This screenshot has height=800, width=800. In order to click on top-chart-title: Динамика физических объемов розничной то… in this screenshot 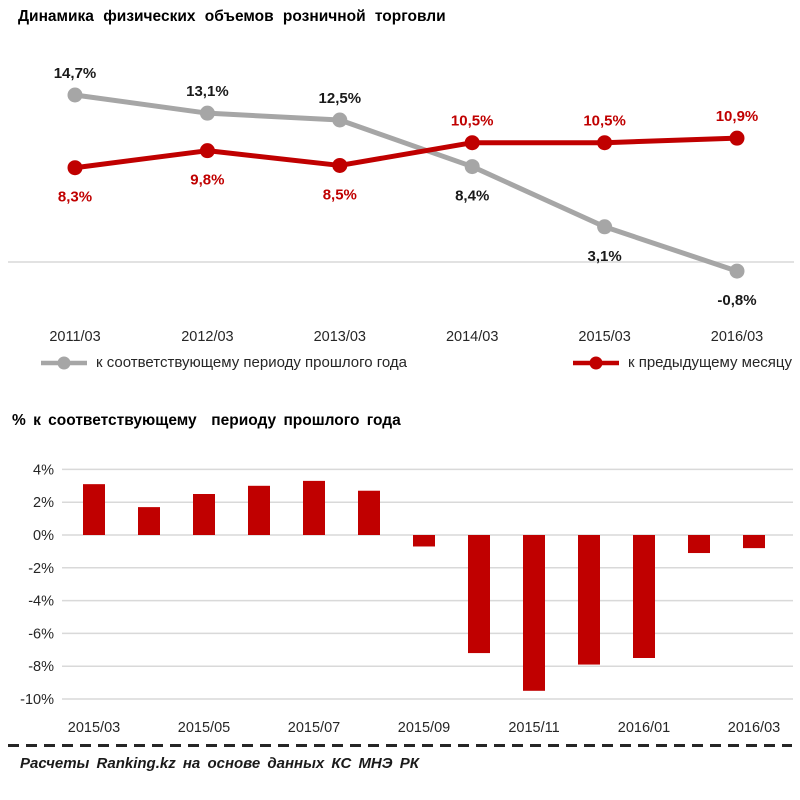, I will do `click(232, 16)`.